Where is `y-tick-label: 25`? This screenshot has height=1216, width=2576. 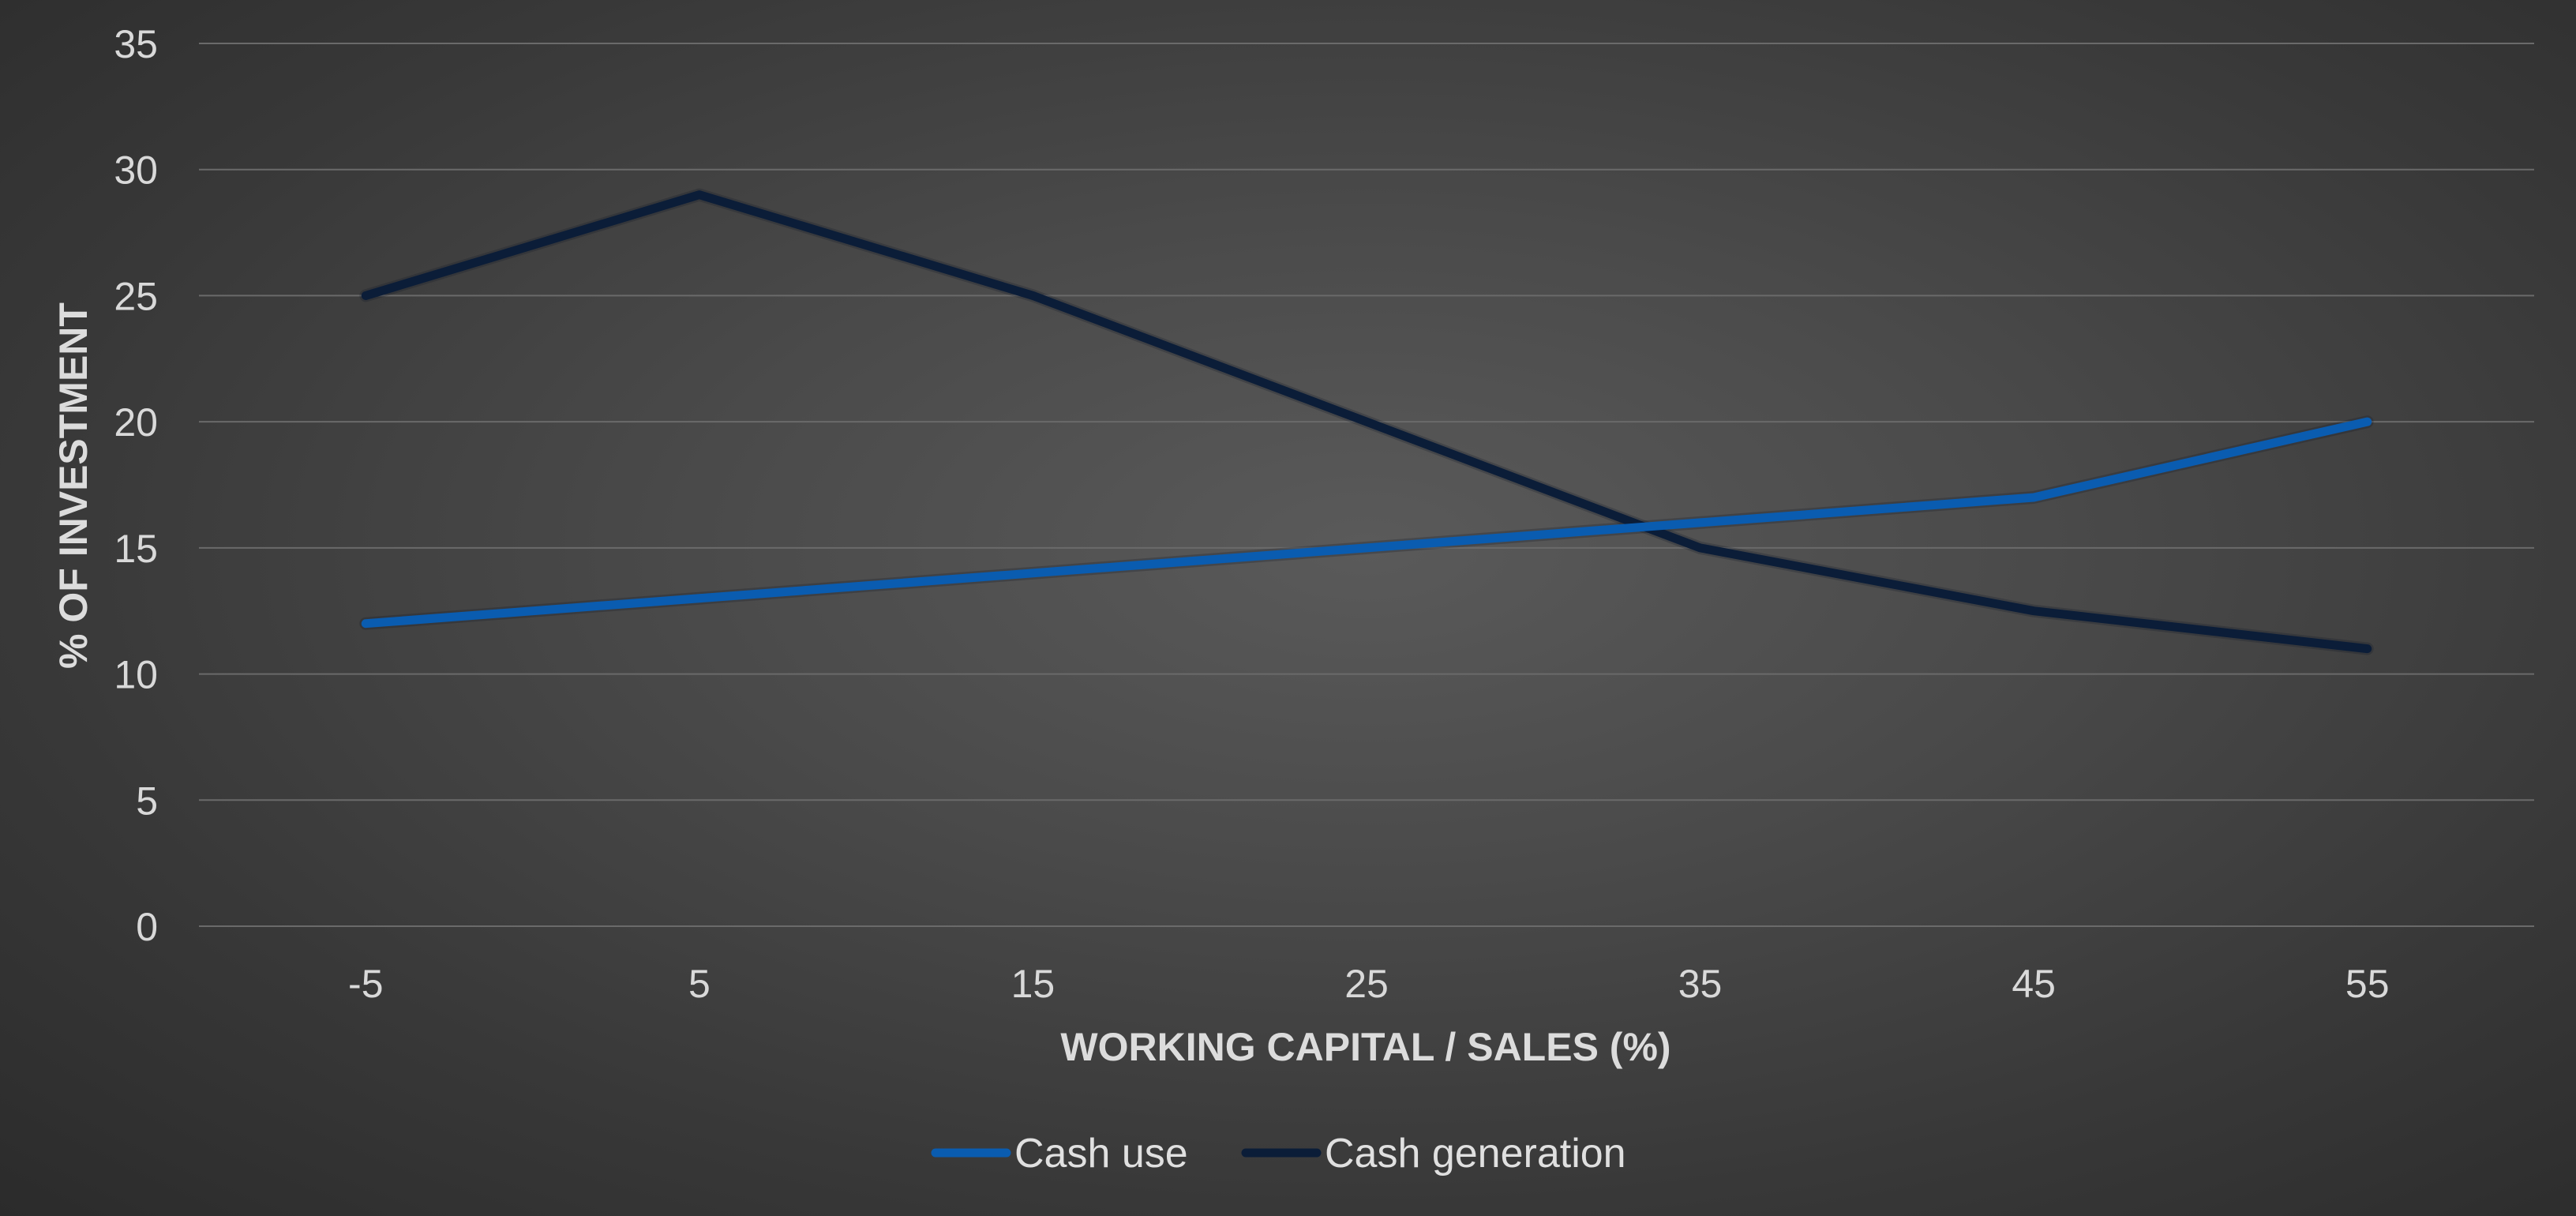 y-tick-label: 25 is located at coordinates (136, 296).